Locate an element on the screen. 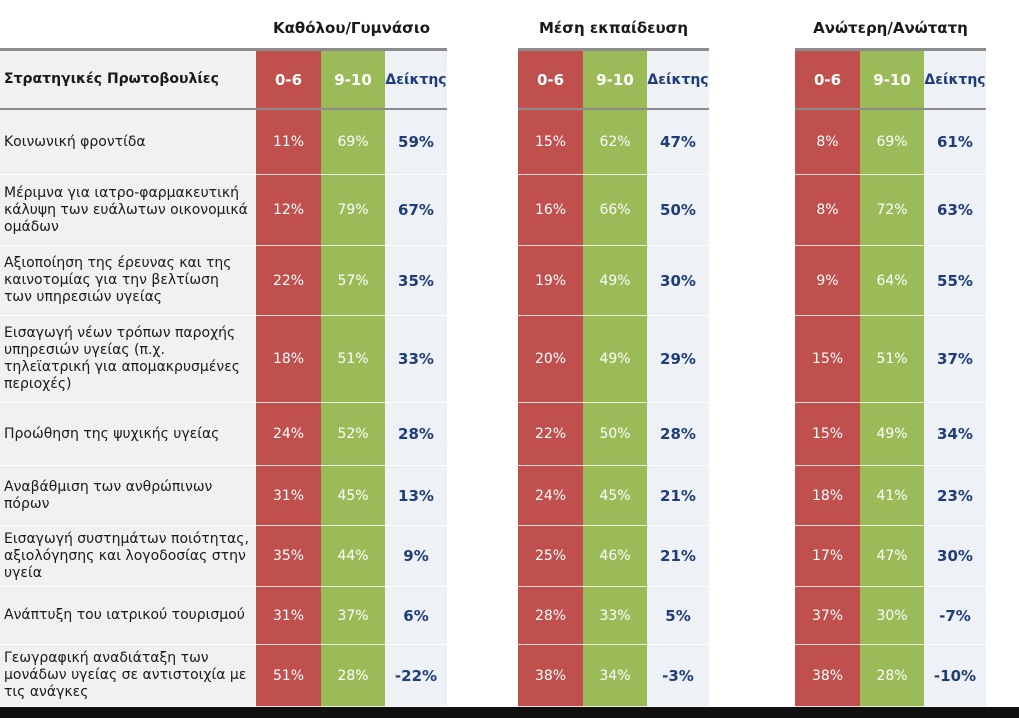  index-cell: 6% is located at coordinates (416, 616).